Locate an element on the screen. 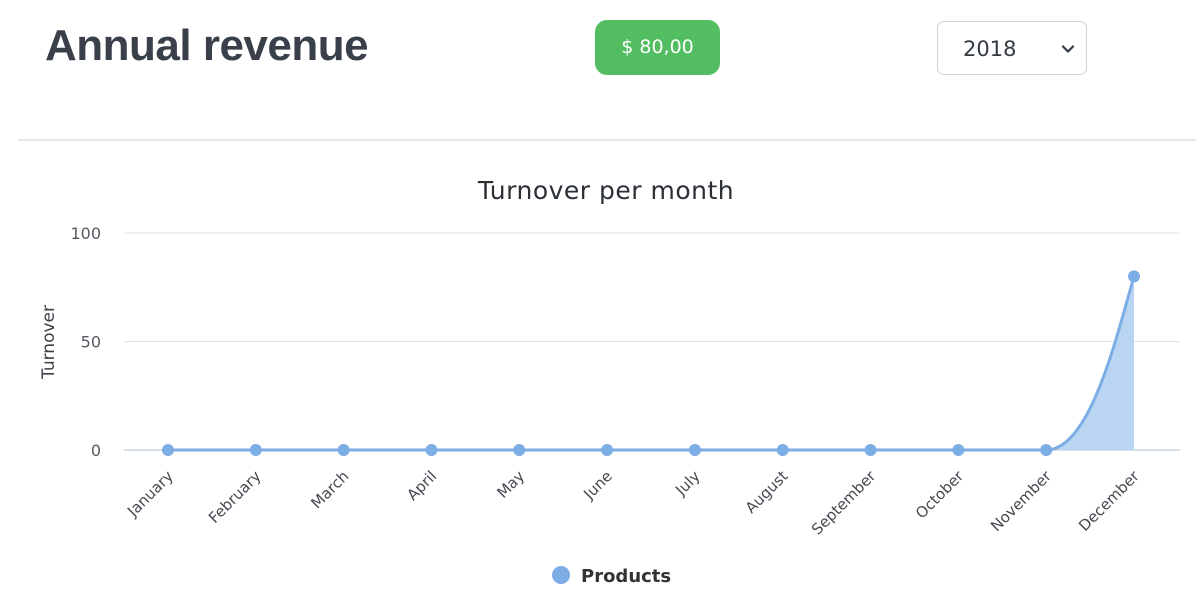  y-axis-label: Turnover is located at coordinates (49, 342).